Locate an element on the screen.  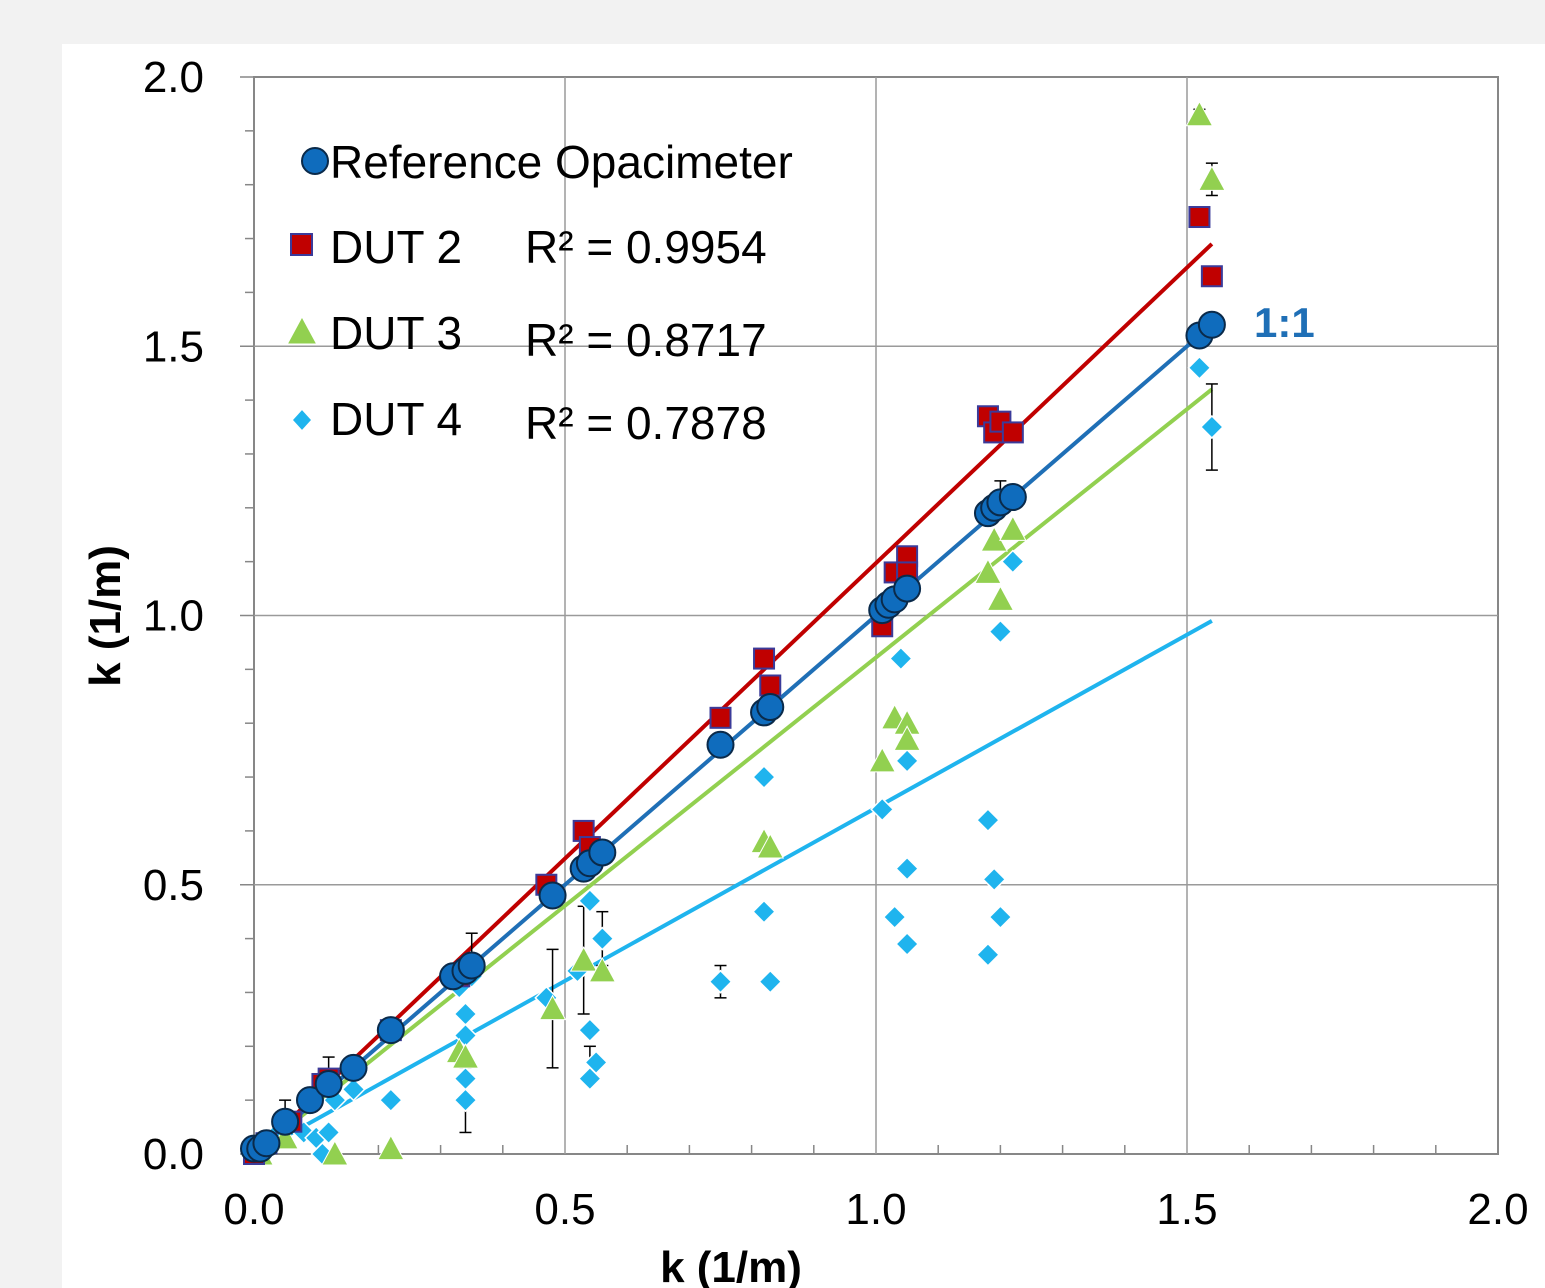
legend-r2-dut2: R² = 0.9954 is located at coordinates (646, 247).